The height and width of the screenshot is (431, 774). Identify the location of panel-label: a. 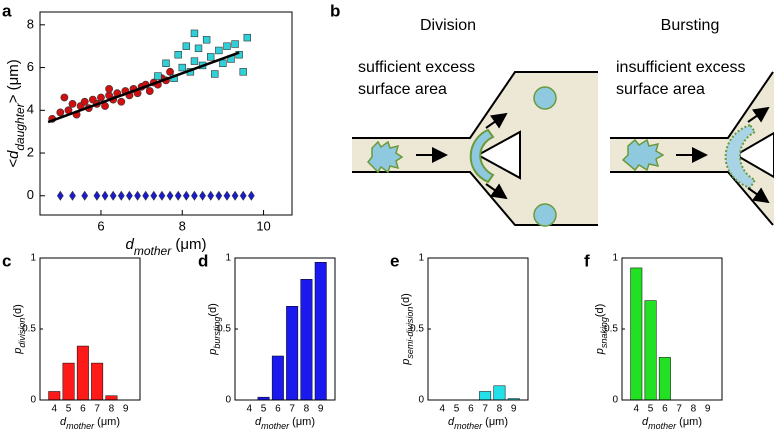
(7, 10).